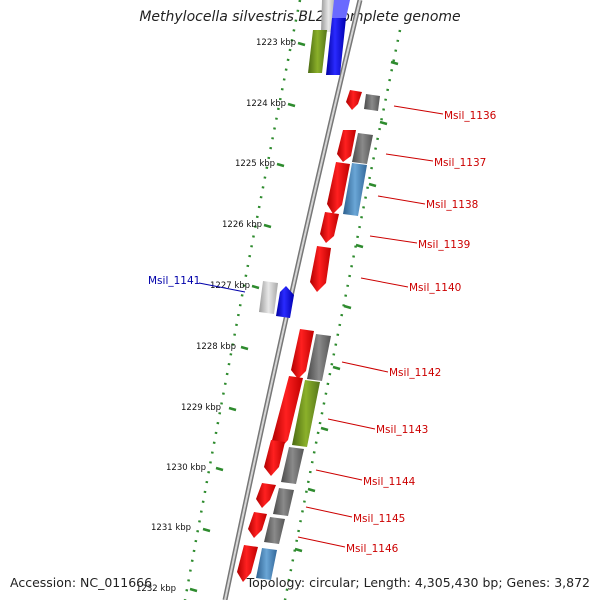 Image resolution: width=600 pixels, height=600 pixels. I want to click on kbp-label-1231: 1231 kbp, so click(171, 528).